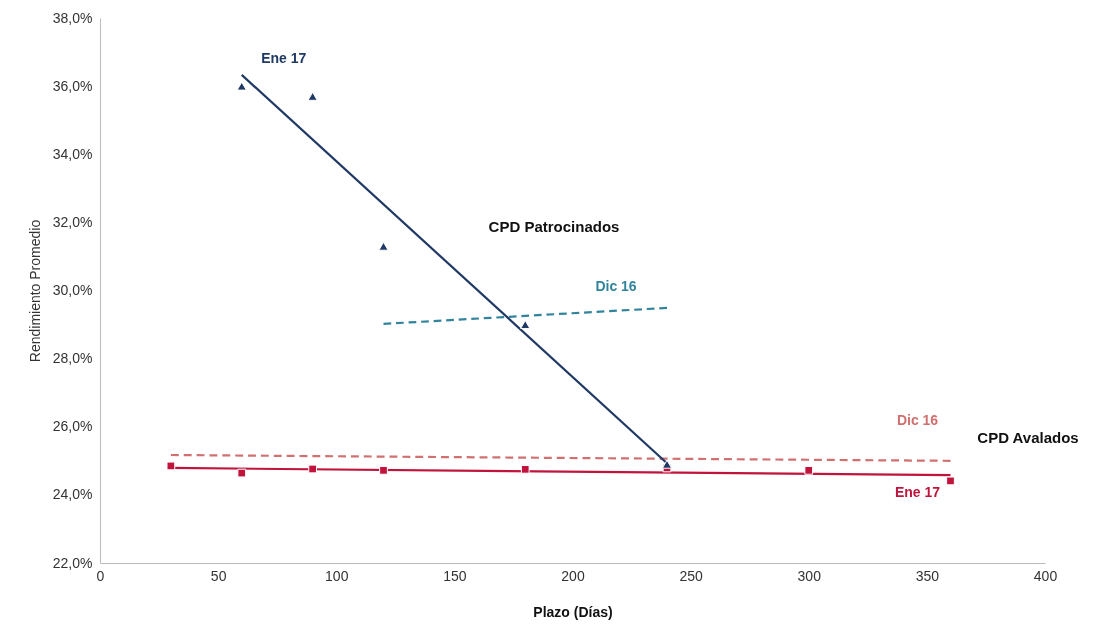 The height and width of the screenshot is (644, 1096). Describe the element at coordinates (72, 426) in the screenshot. I see `y-tick-label: 26,0%` at that location.